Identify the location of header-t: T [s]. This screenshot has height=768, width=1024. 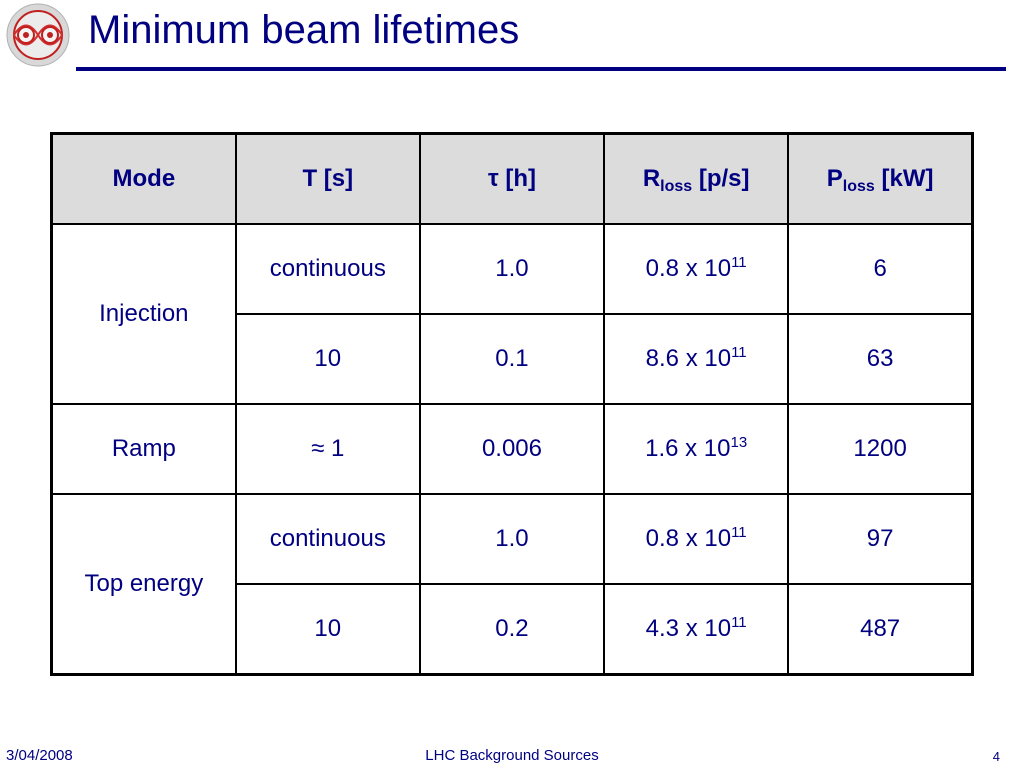
(327, 178).